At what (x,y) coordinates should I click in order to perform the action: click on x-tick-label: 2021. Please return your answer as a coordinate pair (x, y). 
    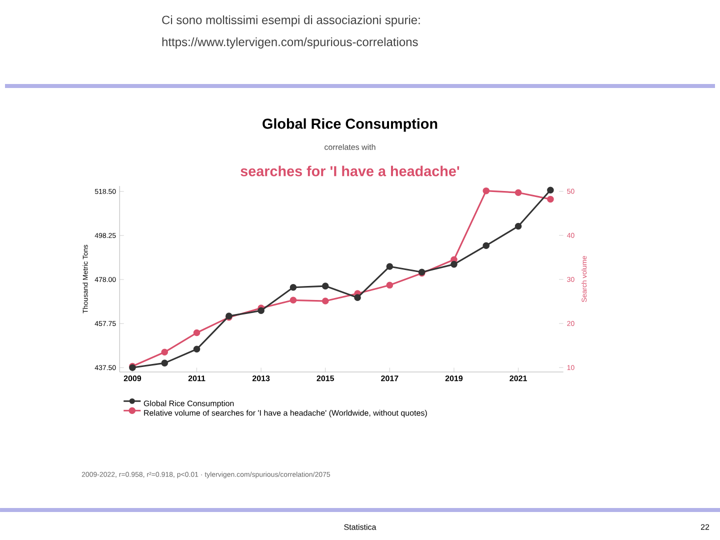
    Looking at the image, I should click on (518, 379).